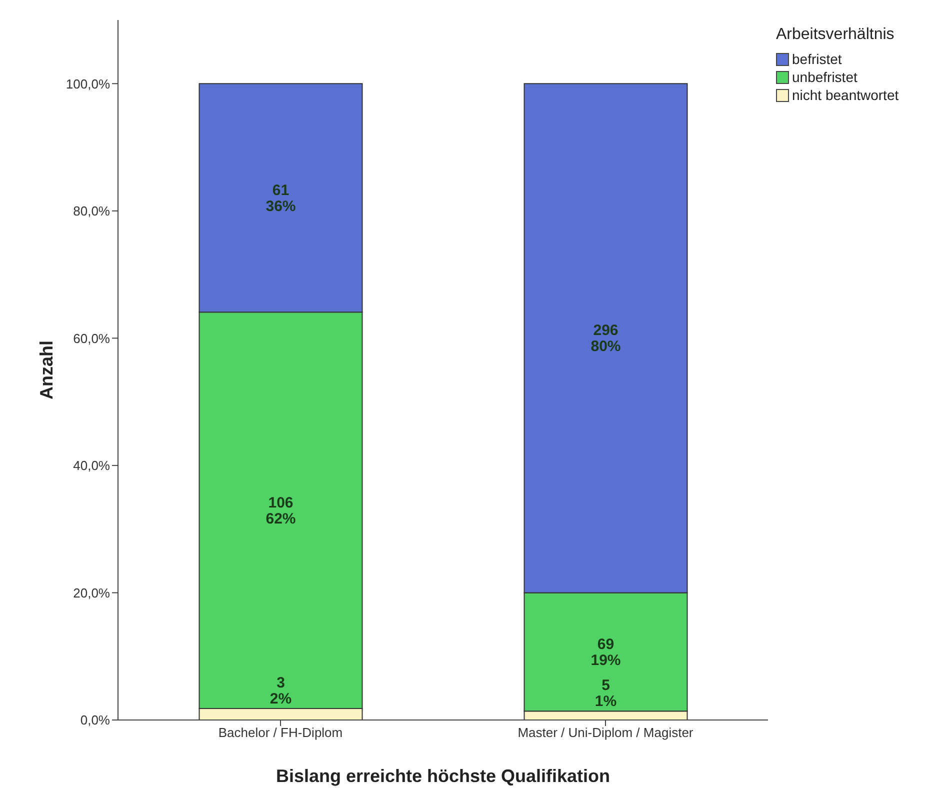  I want to click on y-tick-label: 100,0%, so click(88, 84).